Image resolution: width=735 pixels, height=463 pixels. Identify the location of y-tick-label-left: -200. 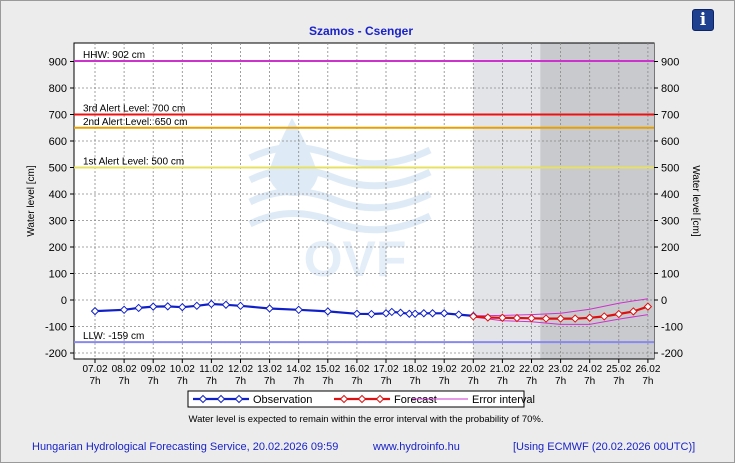
(56, 354).